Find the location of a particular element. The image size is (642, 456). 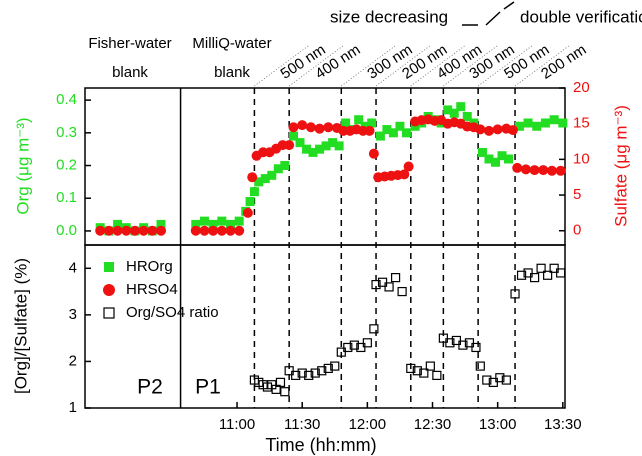

legend-label: Org/SO4 ratio is located at coordinates (172, 312).